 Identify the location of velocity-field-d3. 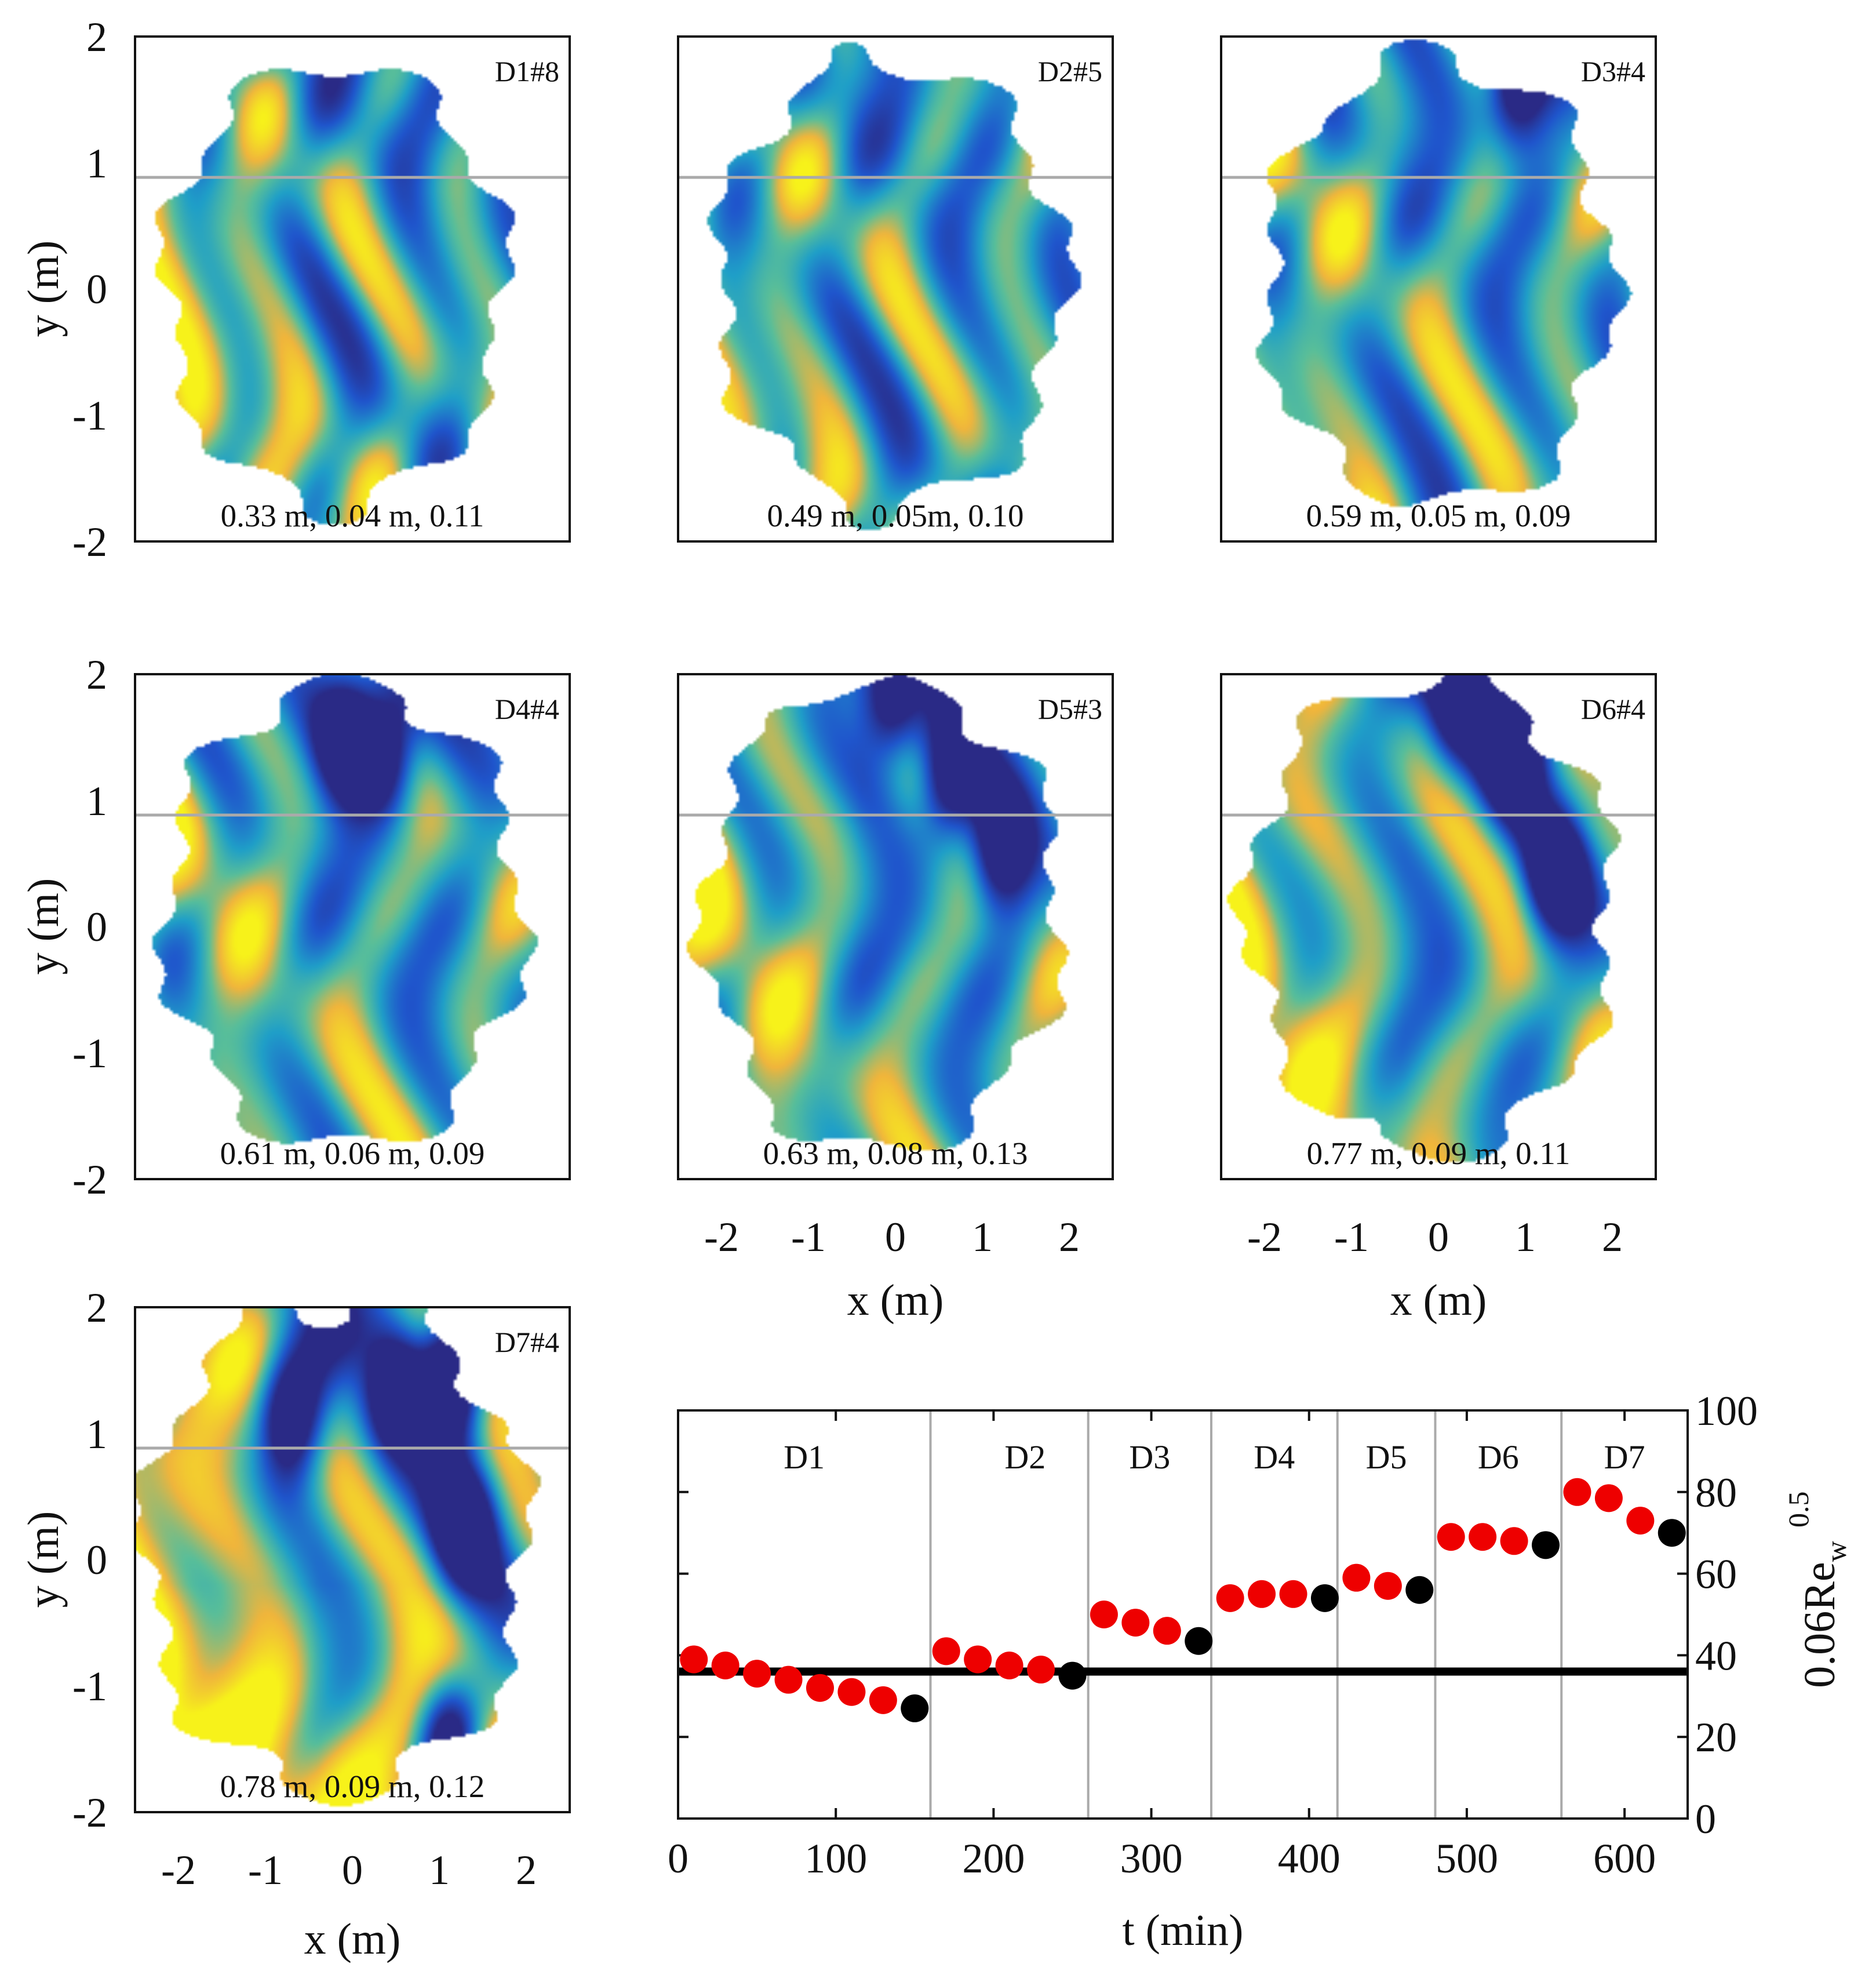
(1438, 289).